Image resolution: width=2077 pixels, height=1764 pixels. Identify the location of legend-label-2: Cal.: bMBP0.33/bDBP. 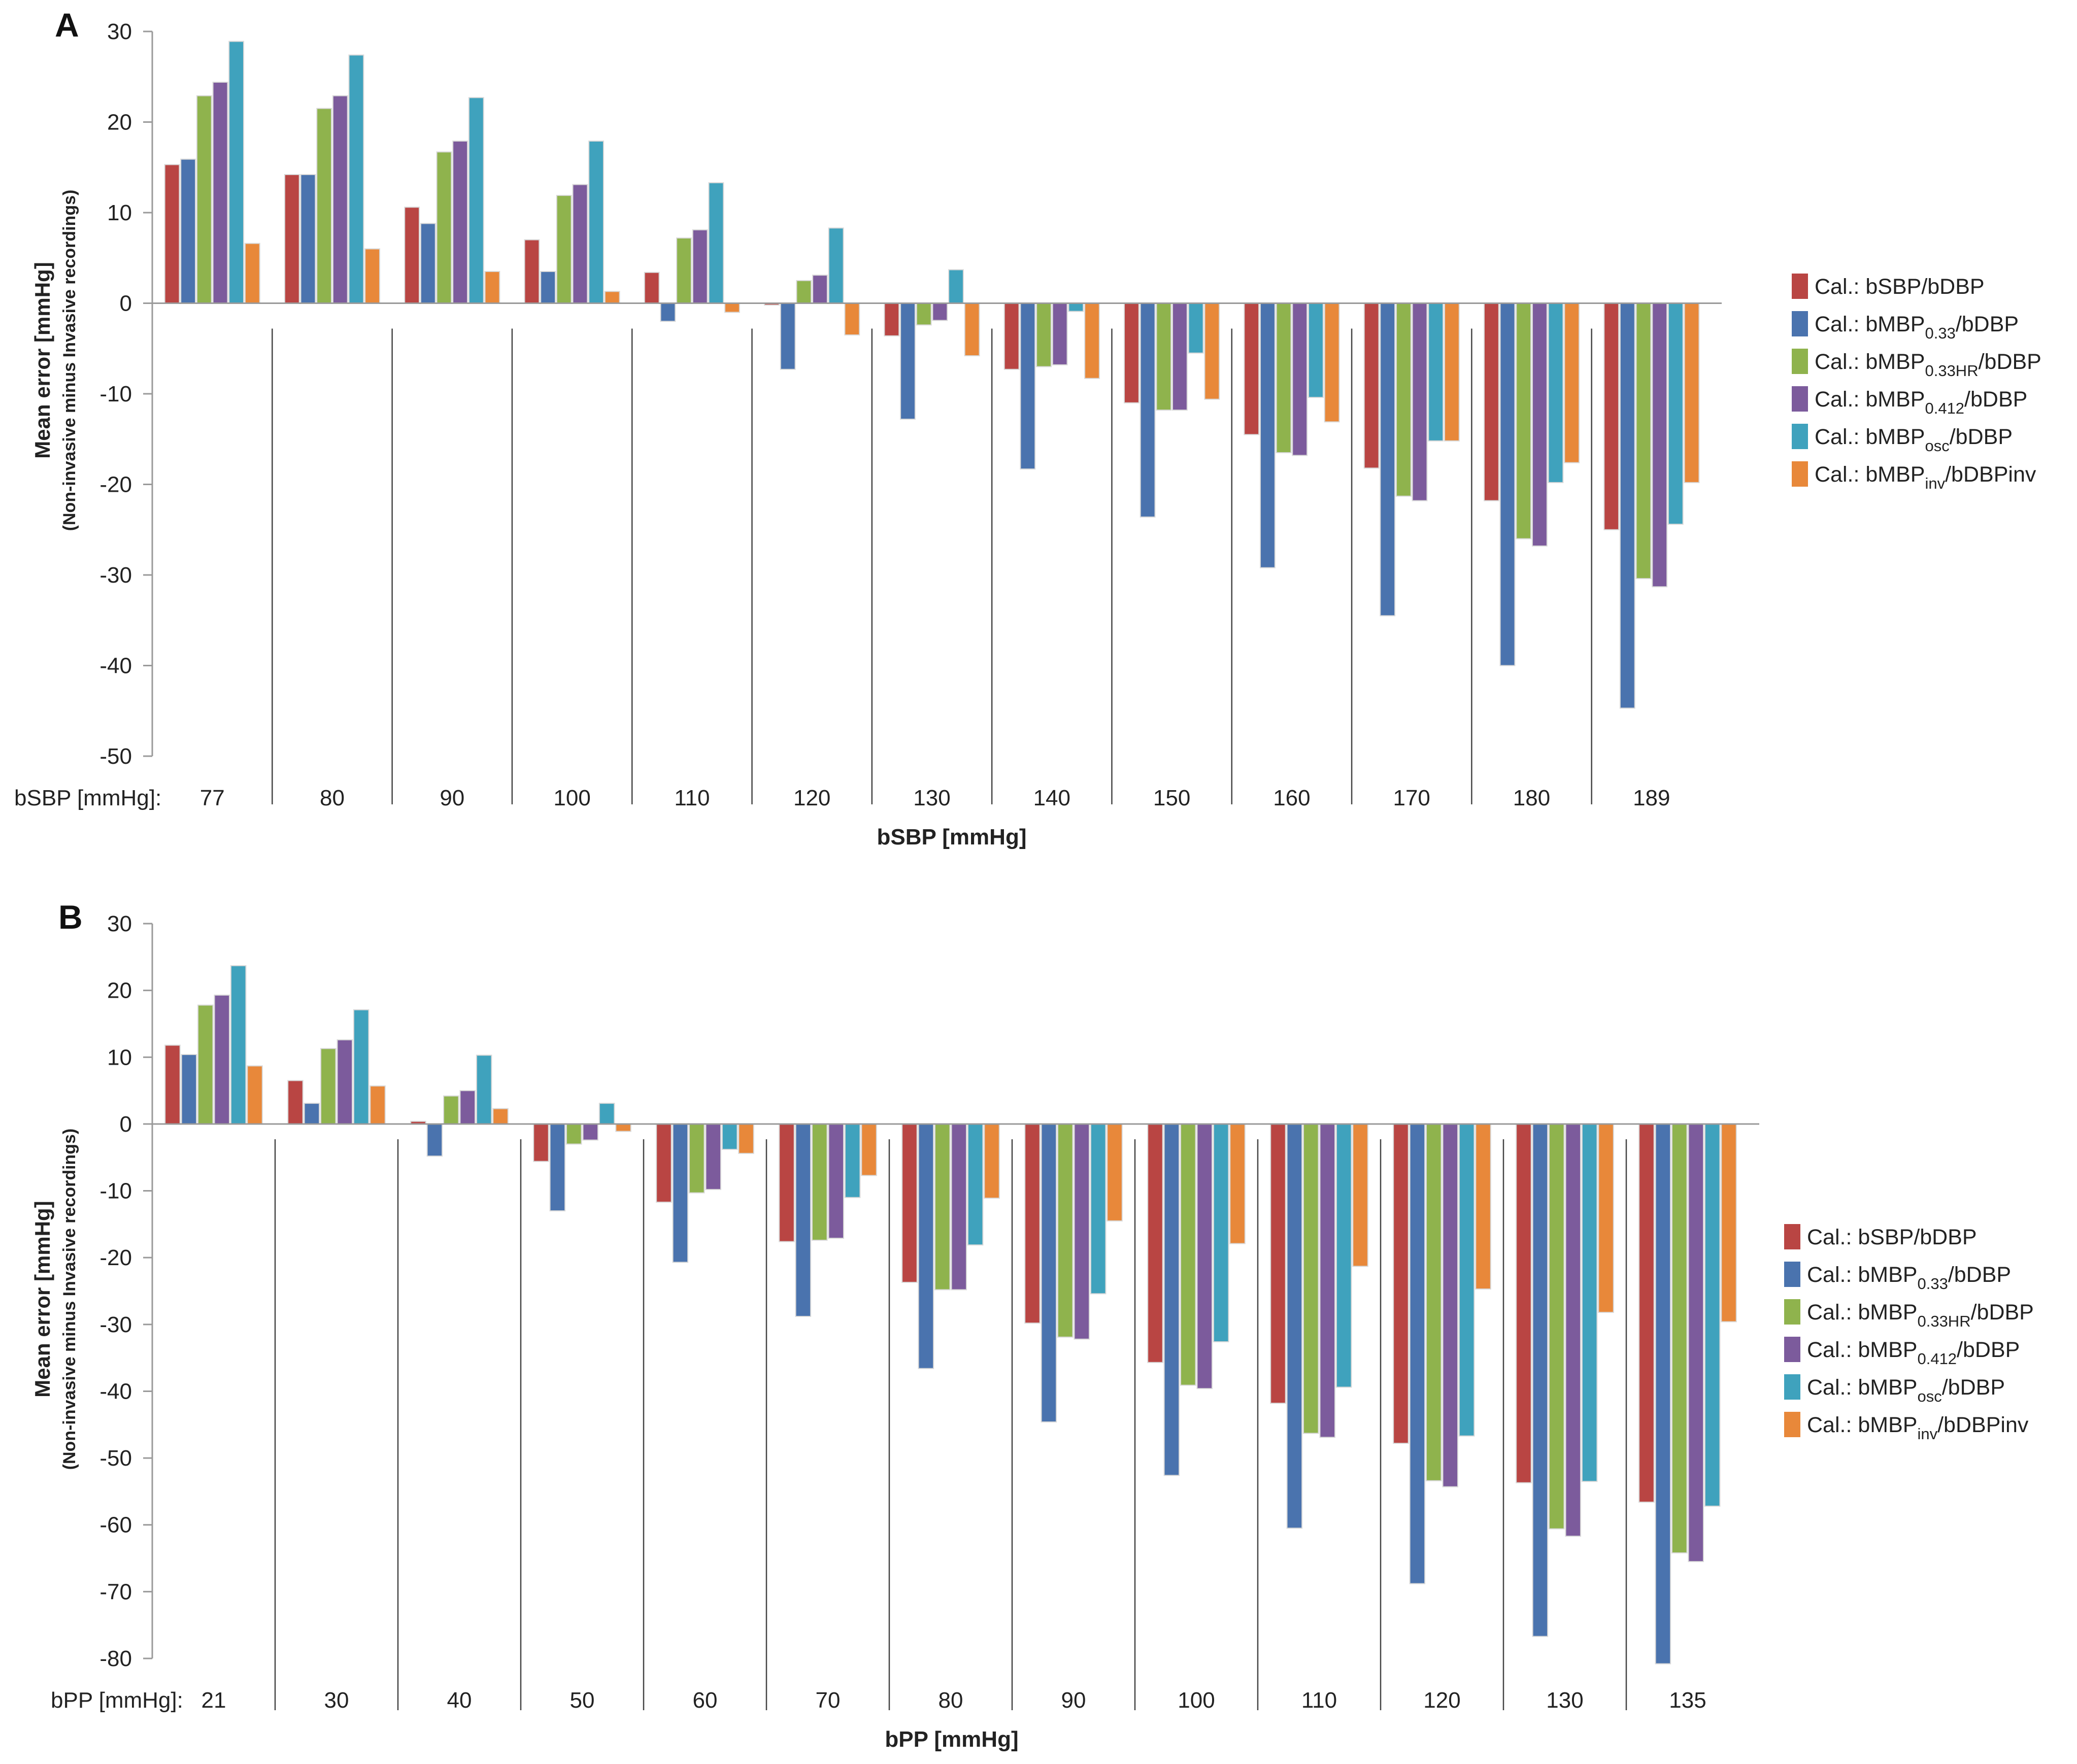
(1917, 327).